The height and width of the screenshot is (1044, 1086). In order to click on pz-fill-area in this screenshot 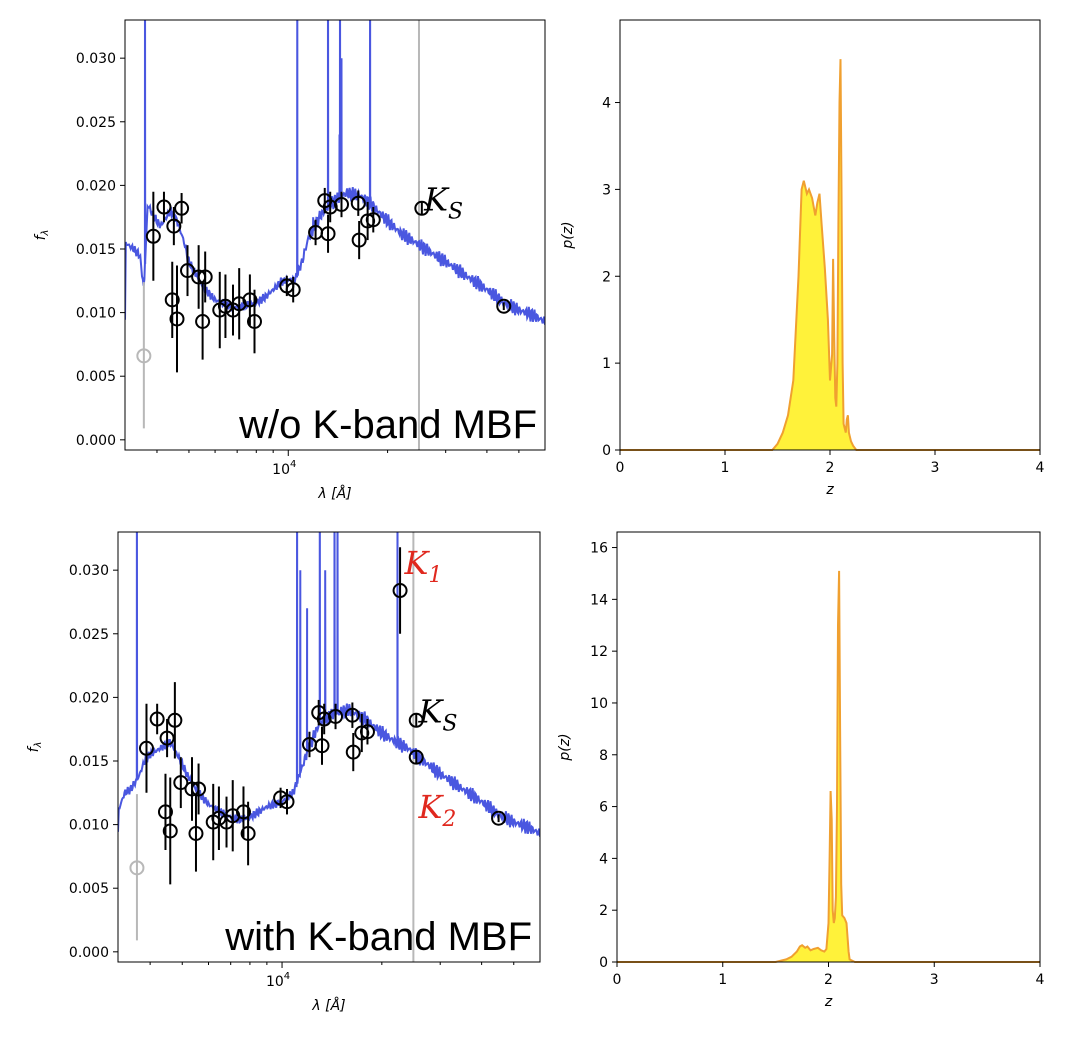, I will do `click(830, 254)`.